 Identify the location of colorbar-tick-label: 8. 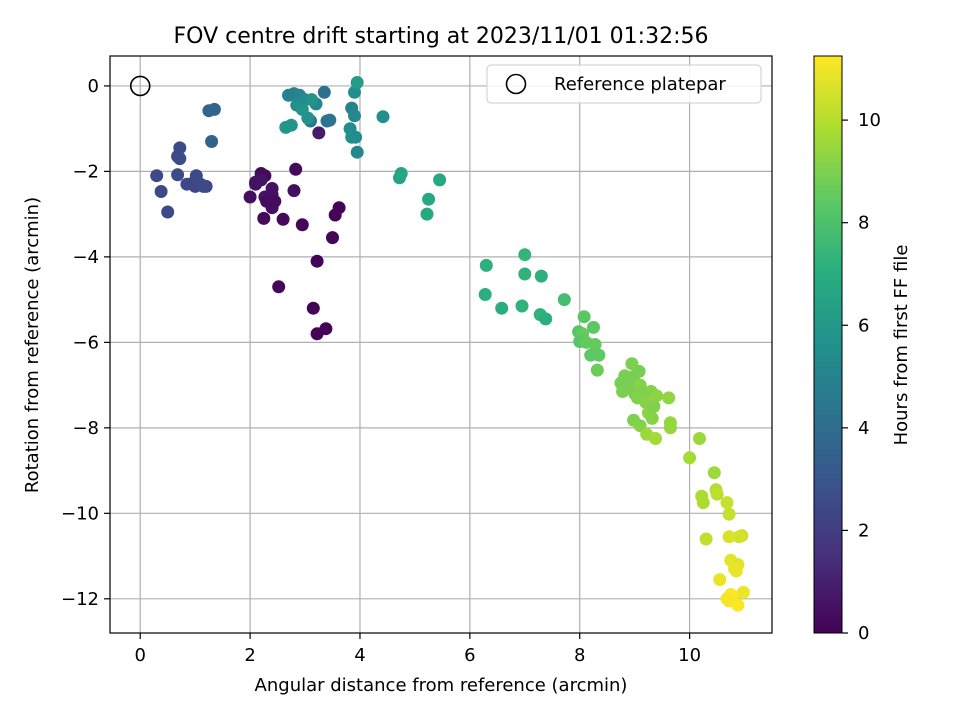
(863, 223).